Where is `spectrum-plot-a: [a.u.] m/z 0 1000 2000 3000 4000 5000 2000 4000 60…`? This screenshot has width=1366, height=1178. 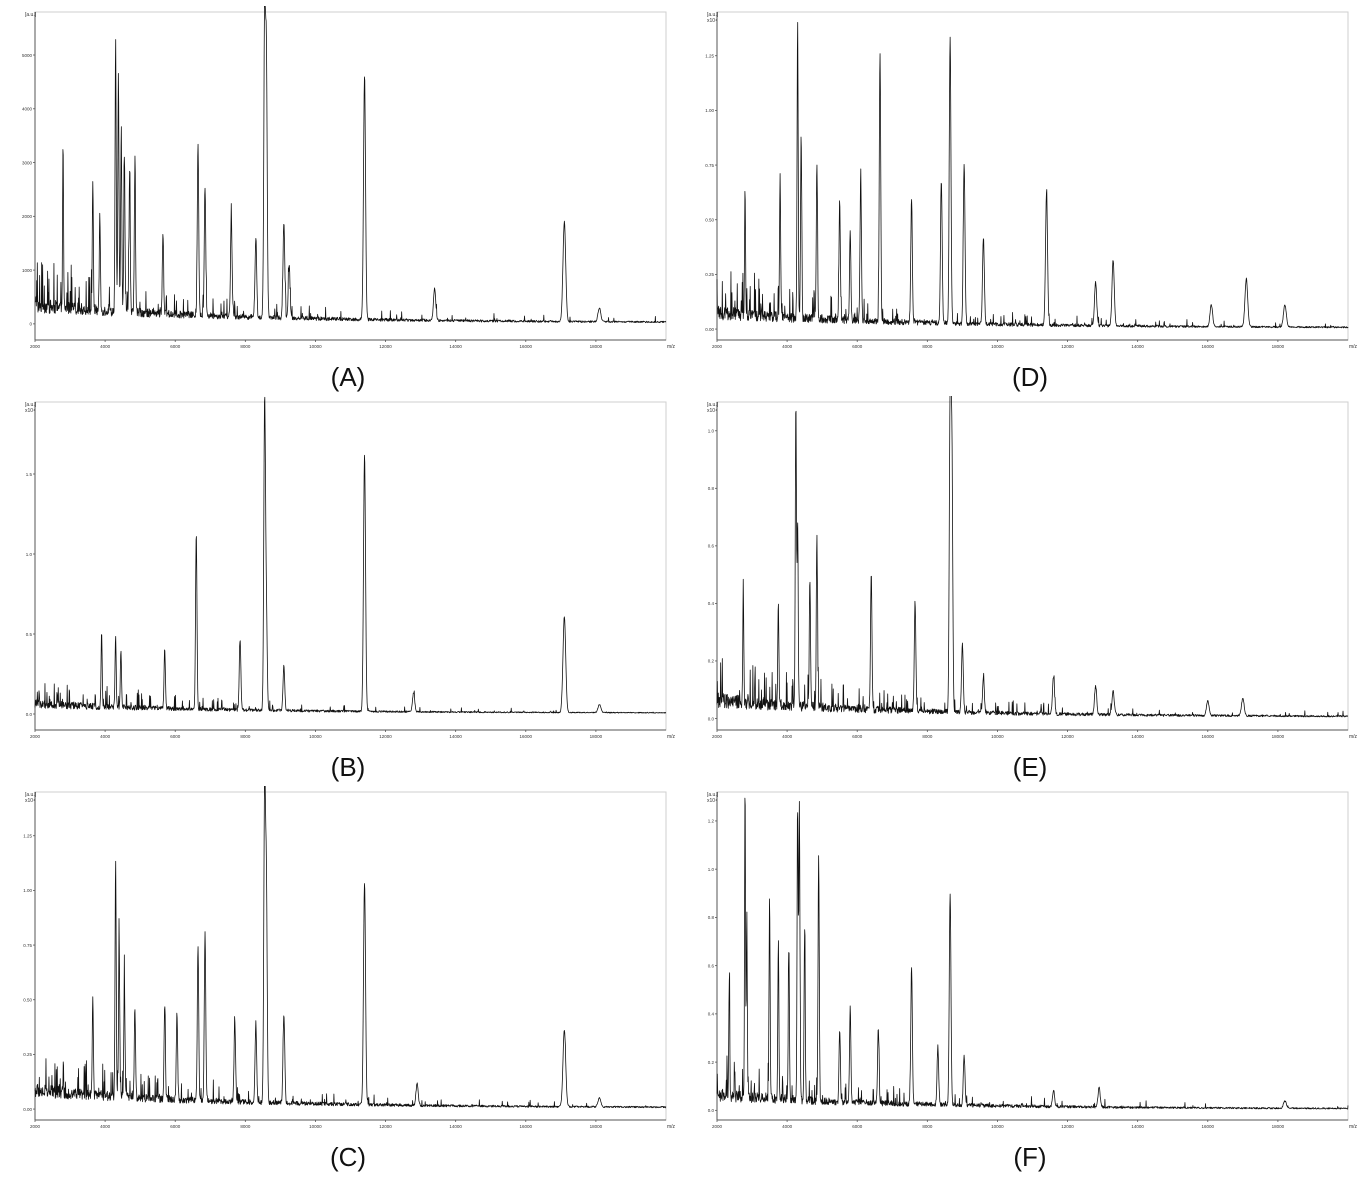
spectrum-plot-a: [a.u.] m/z 0 1000 2000 3000 4000 5000 2000 4000 60… is located at coordinates (349, 178).